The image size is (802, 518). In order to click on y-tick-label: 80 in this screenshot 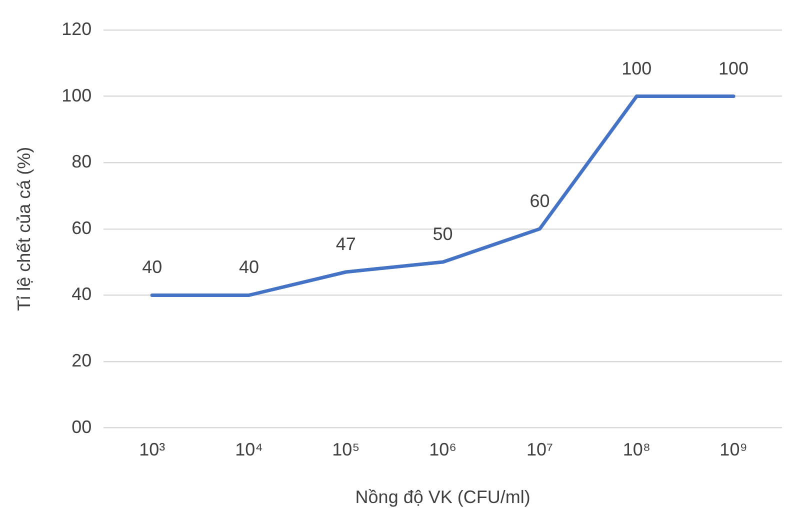, I will do `click(82, 162)`.